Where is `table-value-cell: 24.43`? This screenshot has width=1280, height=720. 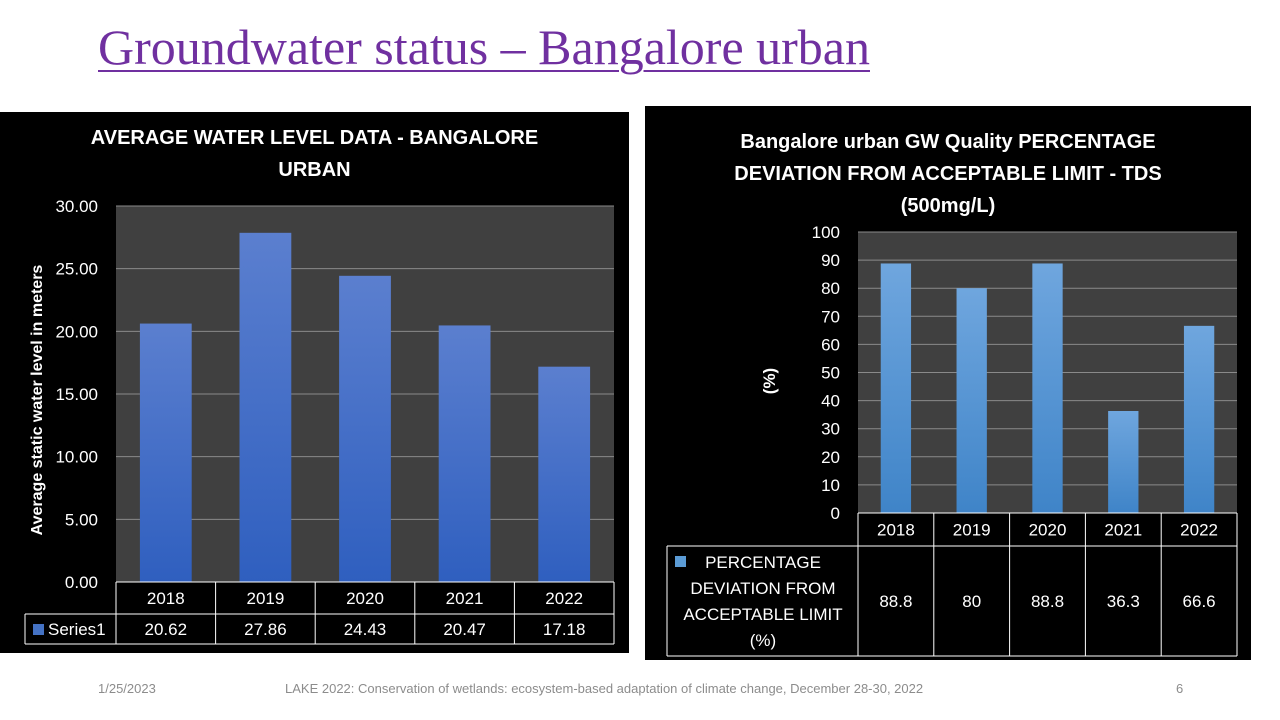
table-value-cell: 24.43 is located at coordinates (365, 629).